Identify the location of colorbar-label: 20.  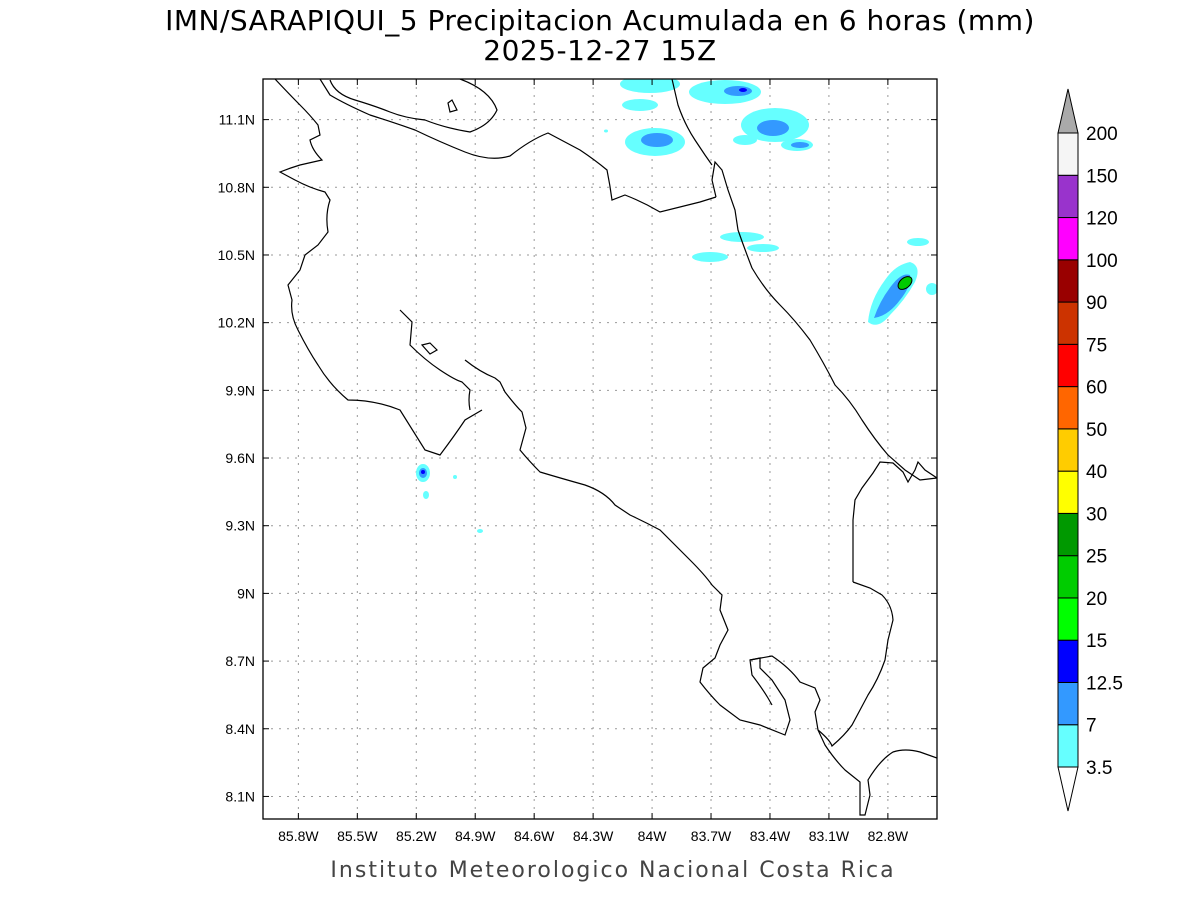
(1096, 599).